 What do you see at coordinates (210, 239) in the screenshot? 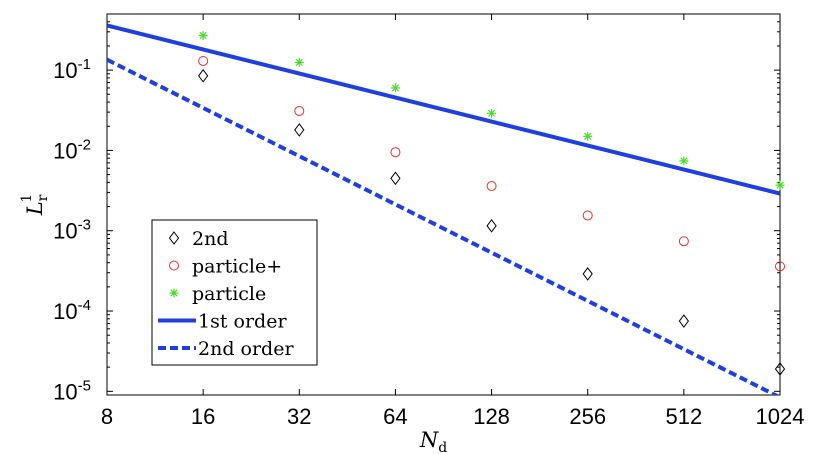
I see `legend-label: 2nd` at bounding box center [210, 239].